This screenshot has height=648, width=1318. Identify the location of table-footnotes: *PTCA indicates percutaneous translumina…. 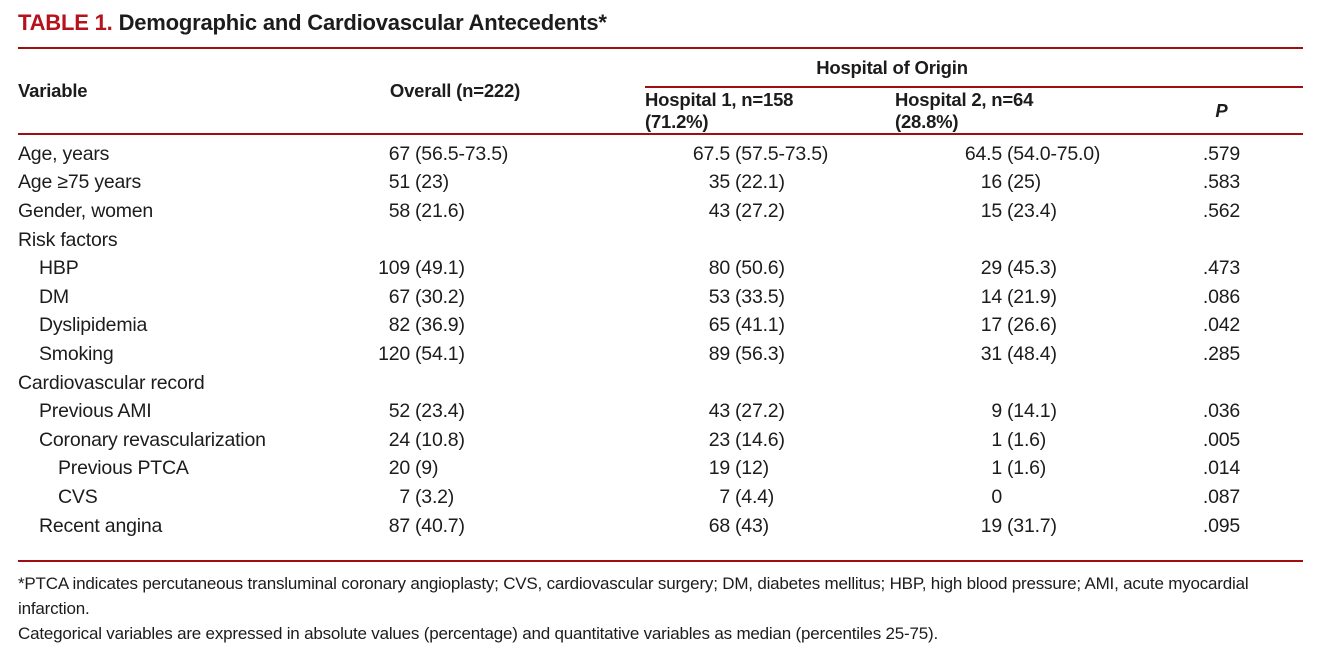
(663, 608).